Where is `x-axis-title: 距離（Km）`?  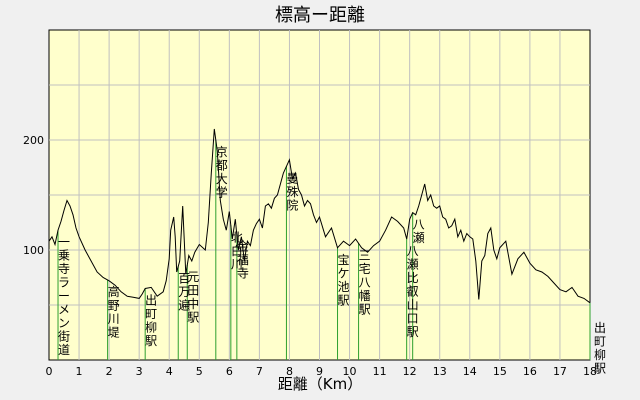
x-axis-title: 距離（Km） is located at coordinates (320, 384).